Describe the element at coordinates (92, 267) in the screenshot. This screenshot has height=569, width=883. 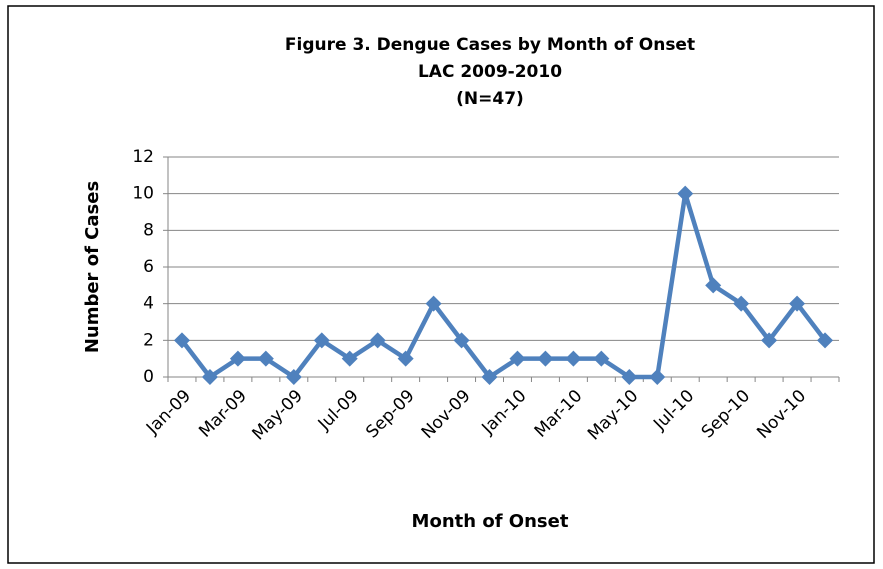
I see `y-axis-title: Number of Cases` at that location.